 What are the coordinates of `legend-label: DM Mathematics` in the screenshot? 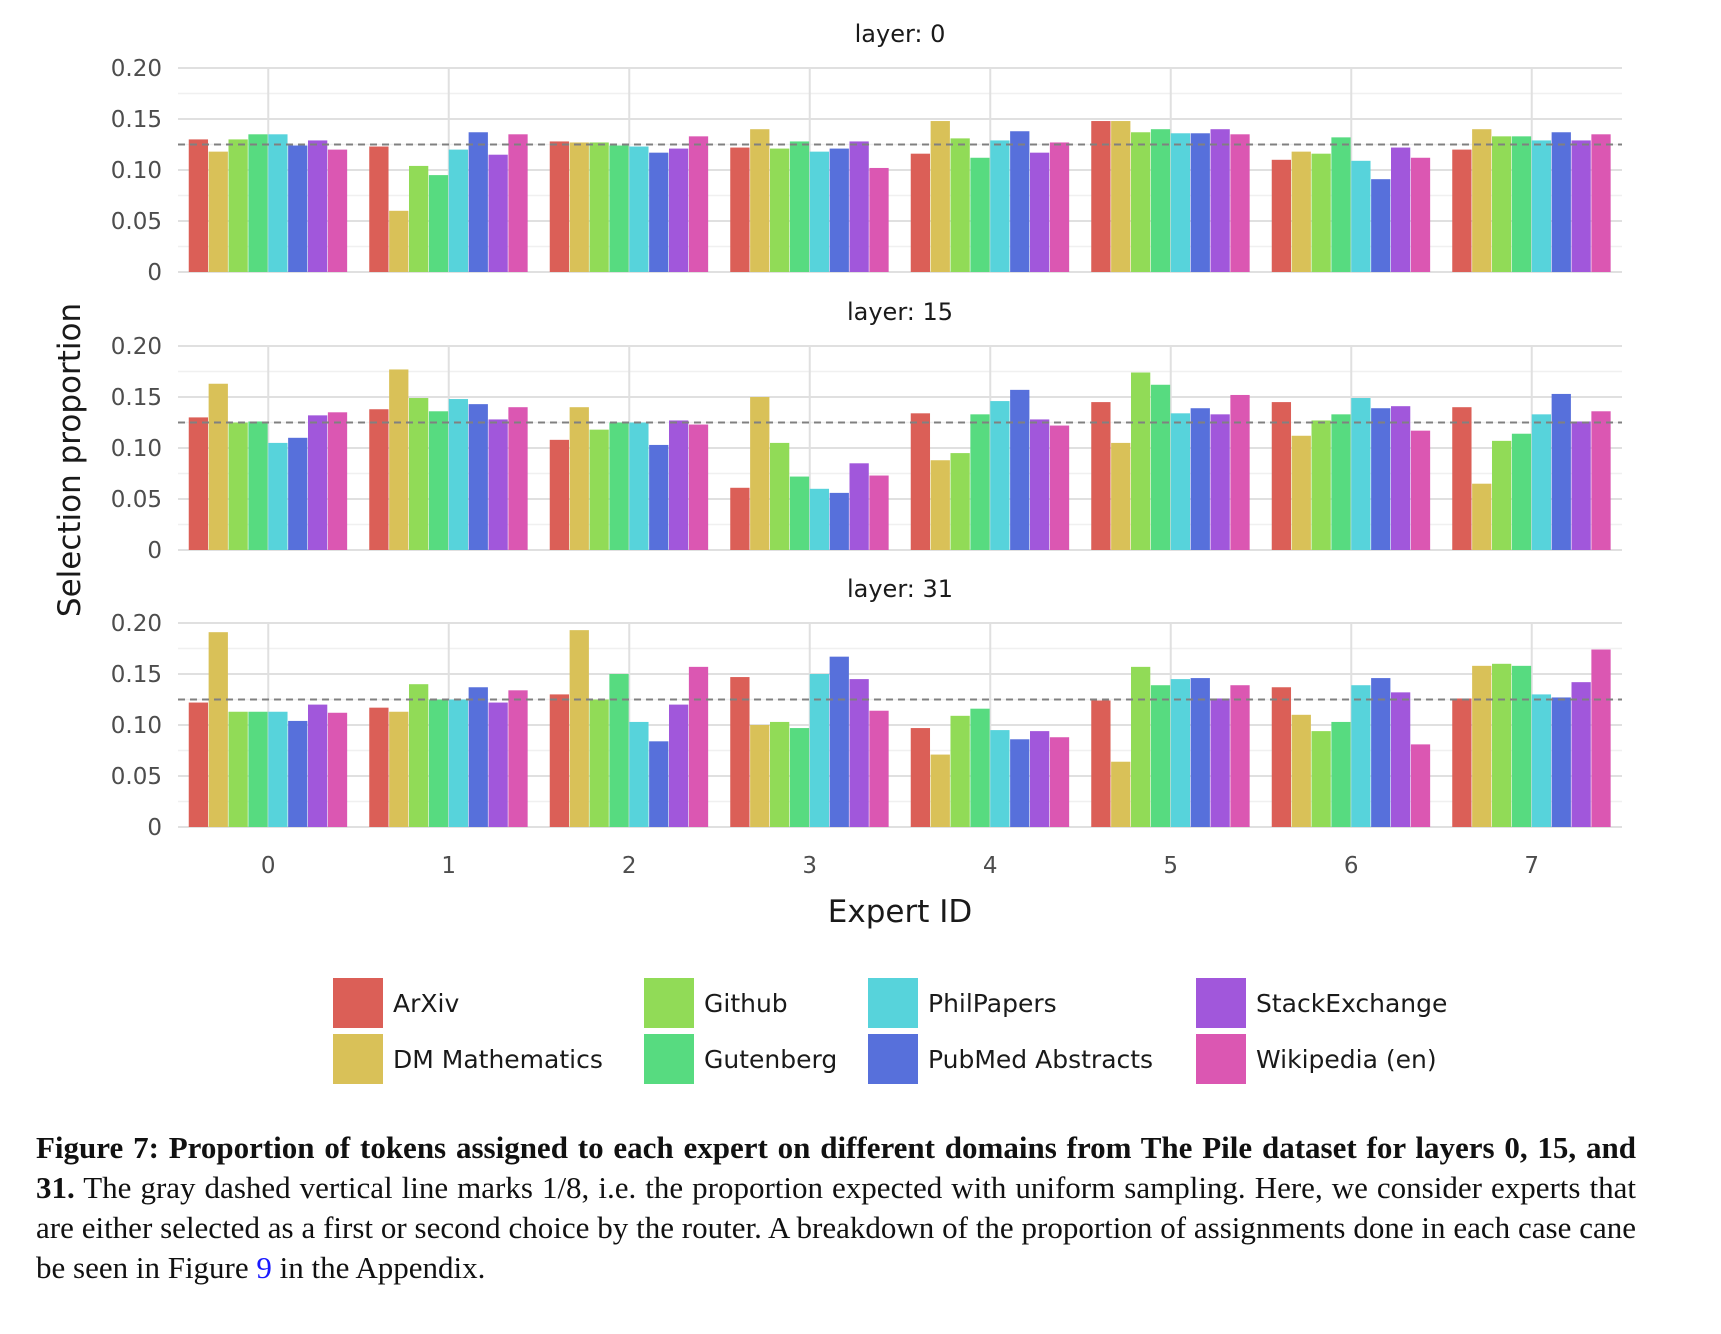 It's located at (498, 1059).